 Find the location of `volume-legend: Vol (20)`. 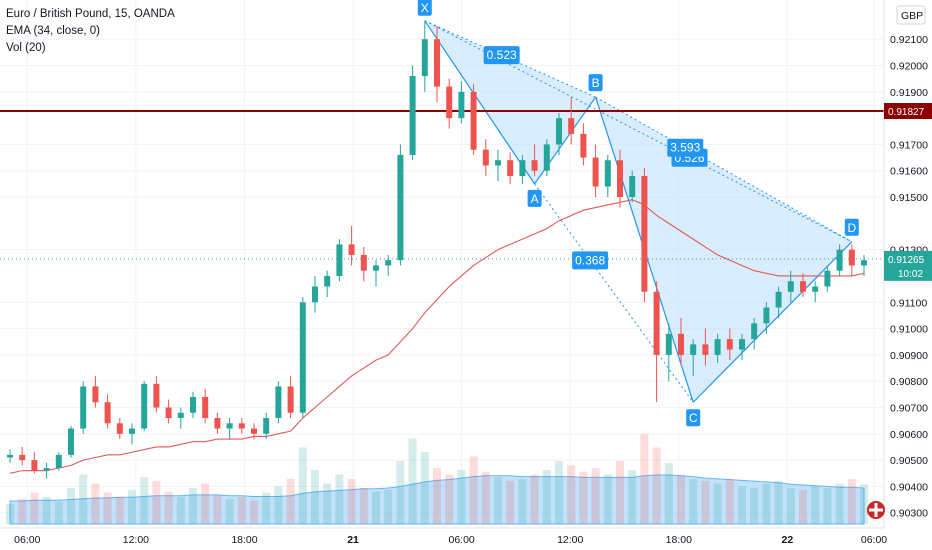

volume-legend: Vol (20) is located at coordinates (26, 48).